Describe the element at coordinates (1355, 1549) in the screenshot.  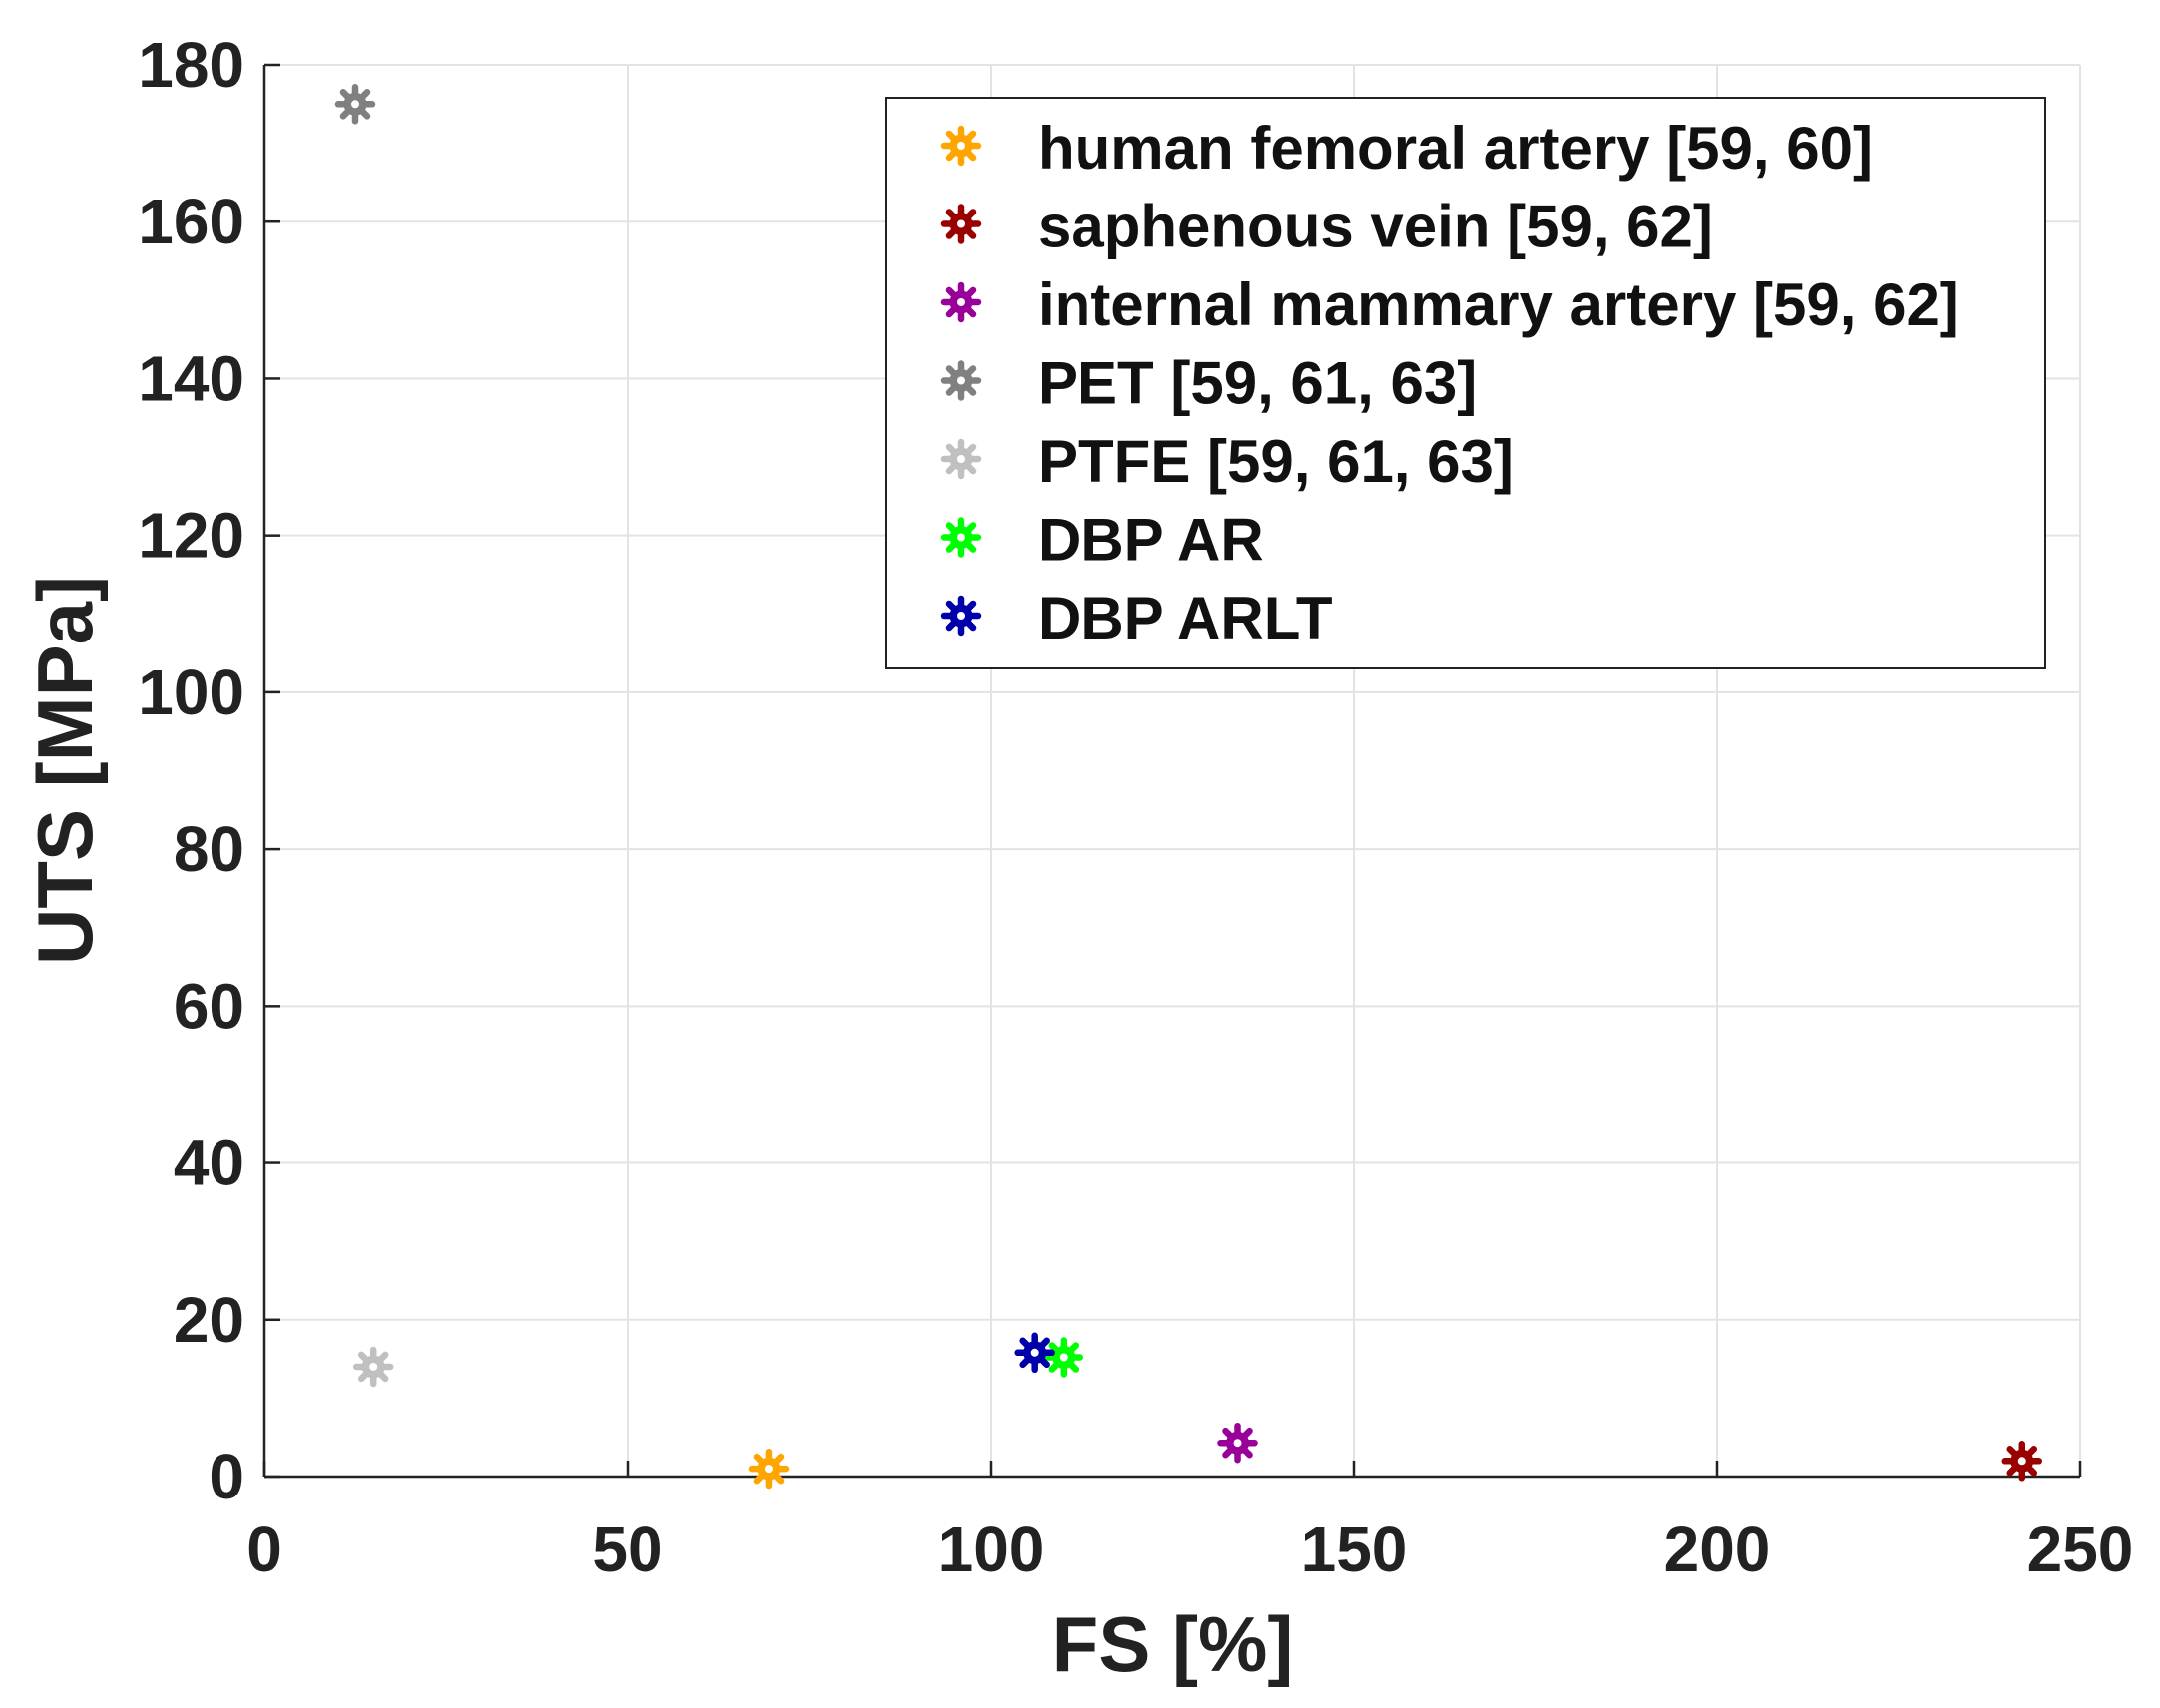
I see `x-tick-label: 150` at that location.